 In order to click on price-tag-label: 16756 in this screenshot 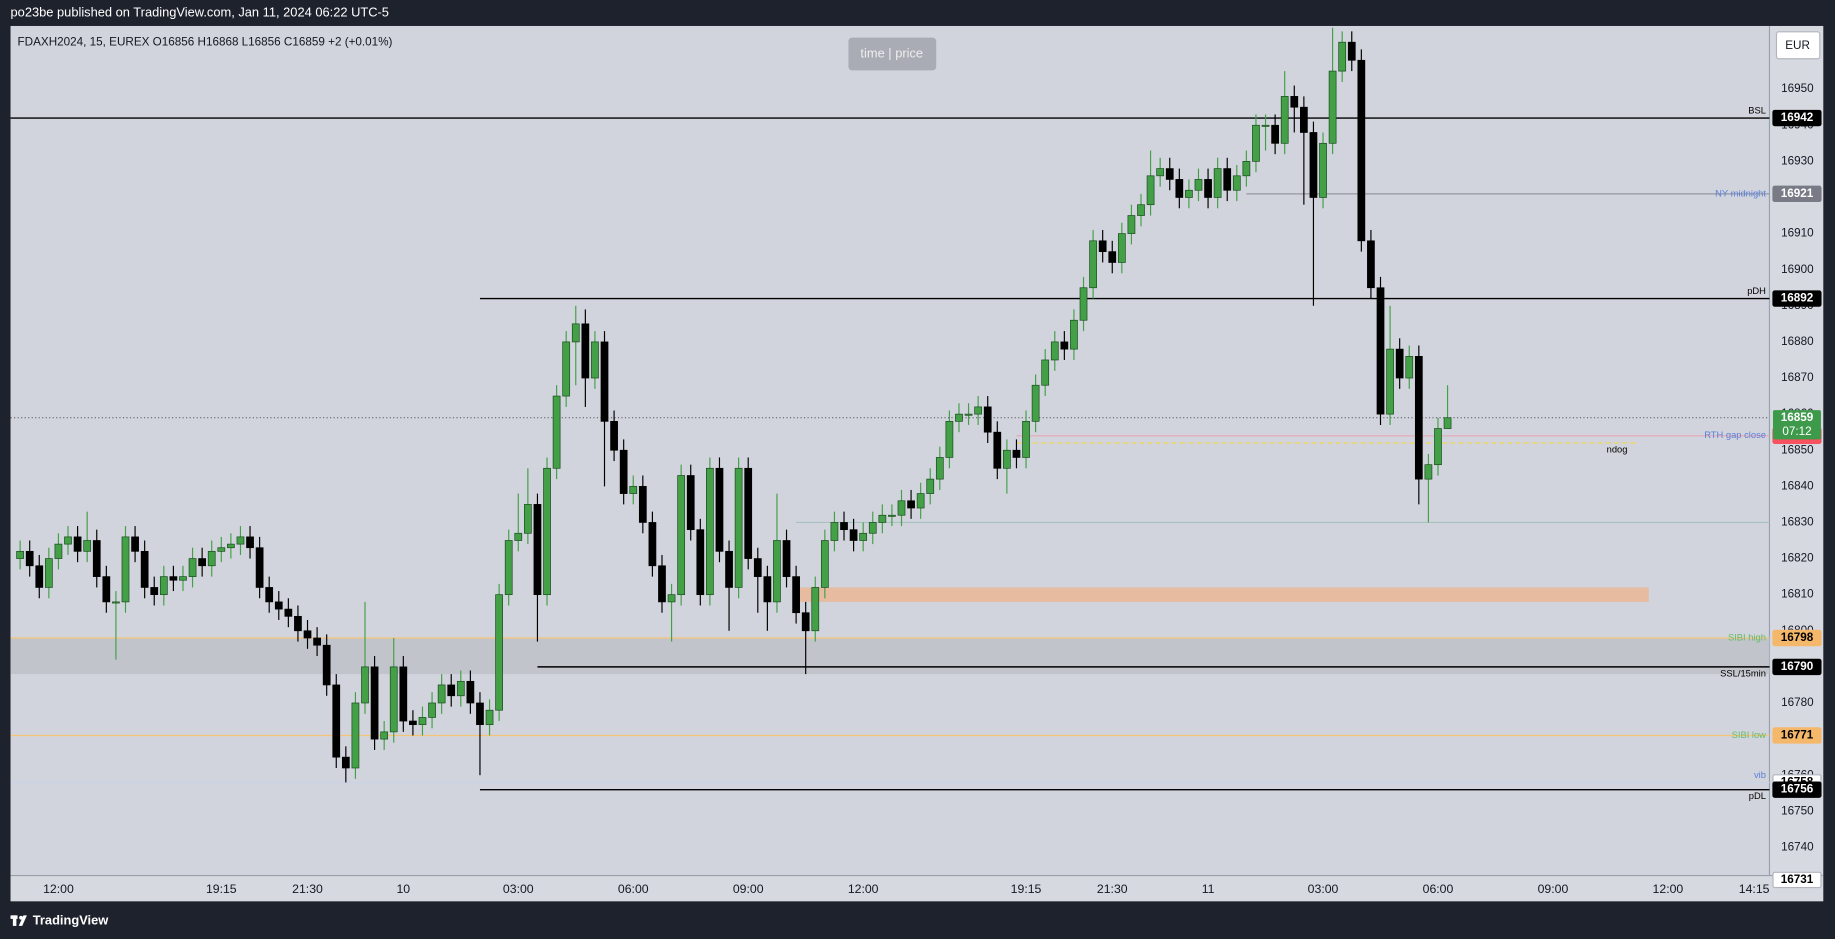, I will do `click(1797, 789)`.